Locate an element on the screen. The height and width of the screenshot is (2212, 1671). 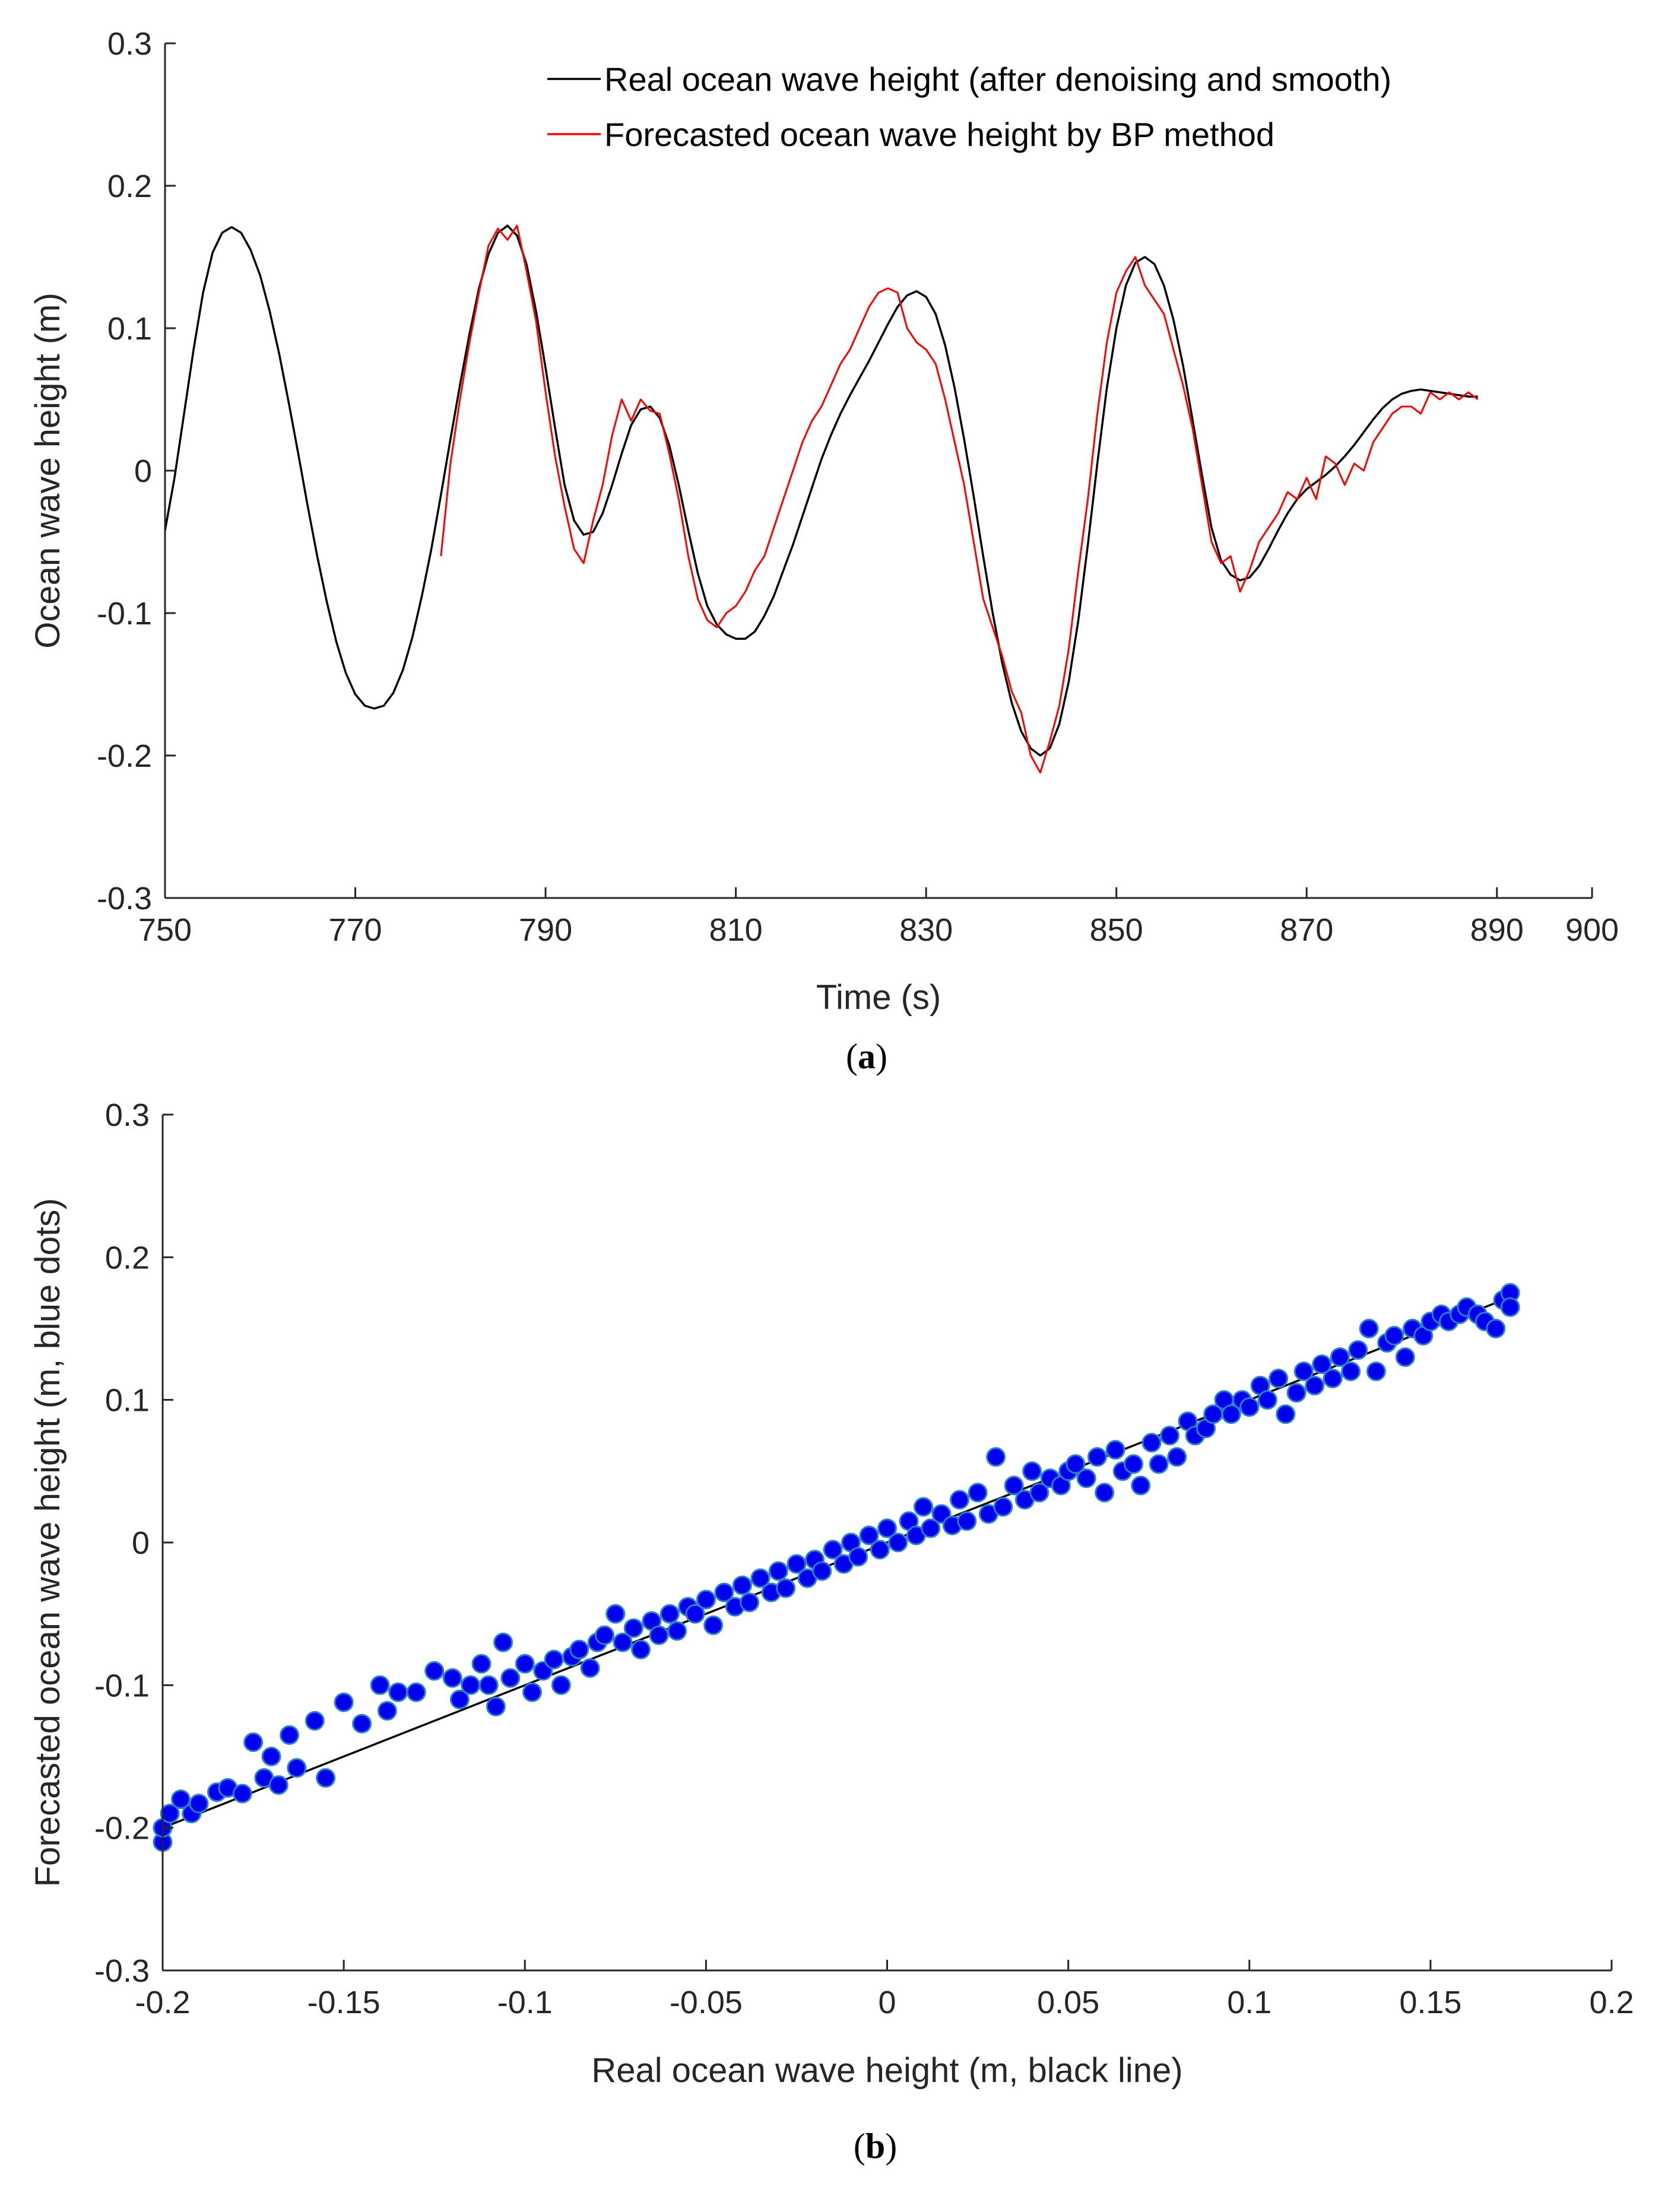
panel-b-y-tick-label: -0.1 is located at coordinates (122, 1685).